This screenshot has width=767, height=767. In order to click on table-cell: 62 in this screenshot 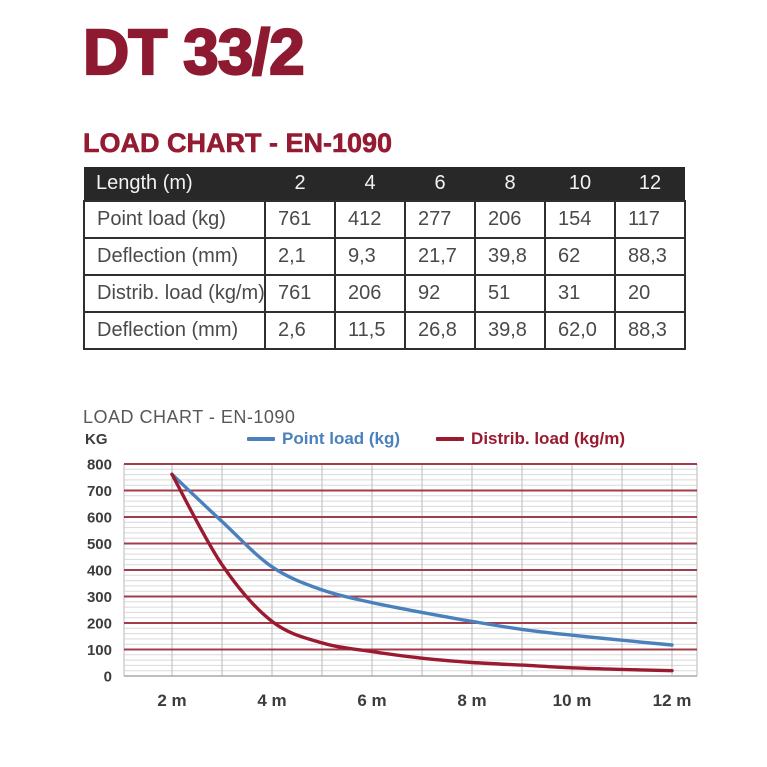, I will do `click(580, 256)`.